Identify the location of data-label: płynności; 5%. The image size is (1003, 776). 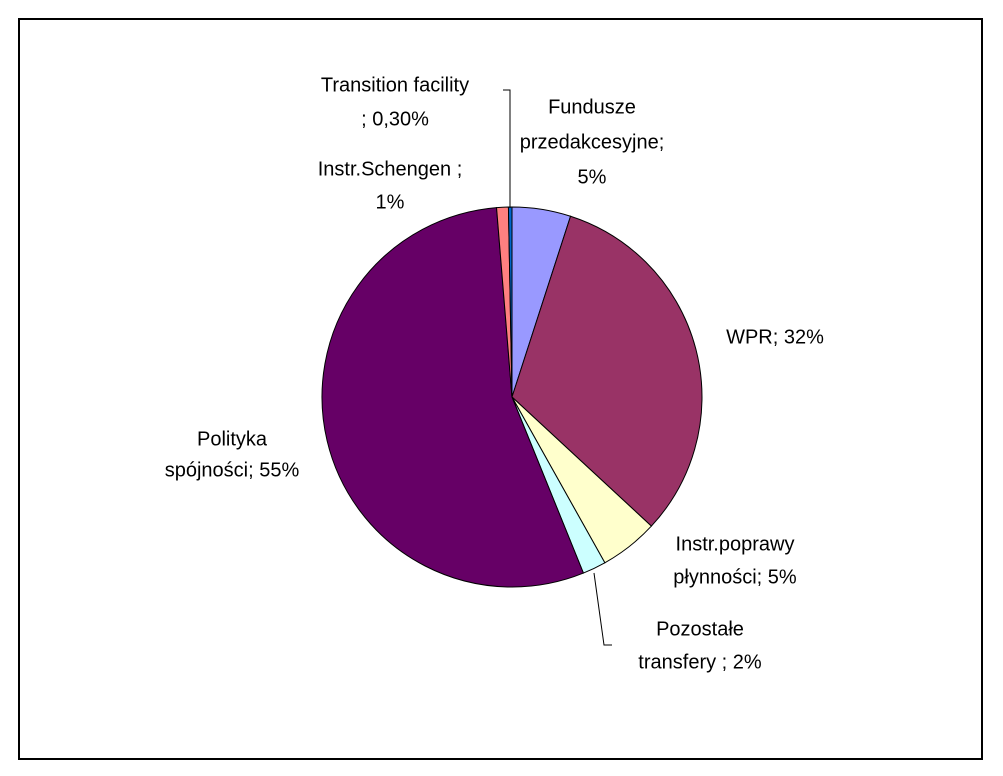
(735, 577).